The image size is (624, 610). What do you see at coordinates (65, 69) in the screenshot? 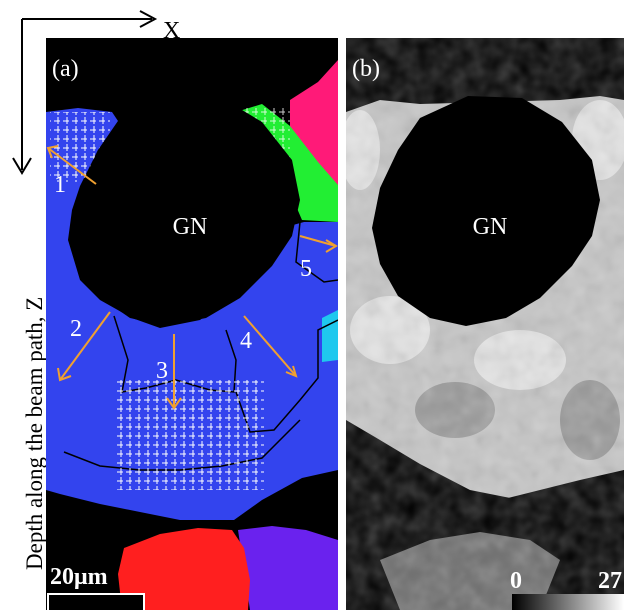
I see `panel-a-label: (a)` at bounding box center [65, 69].